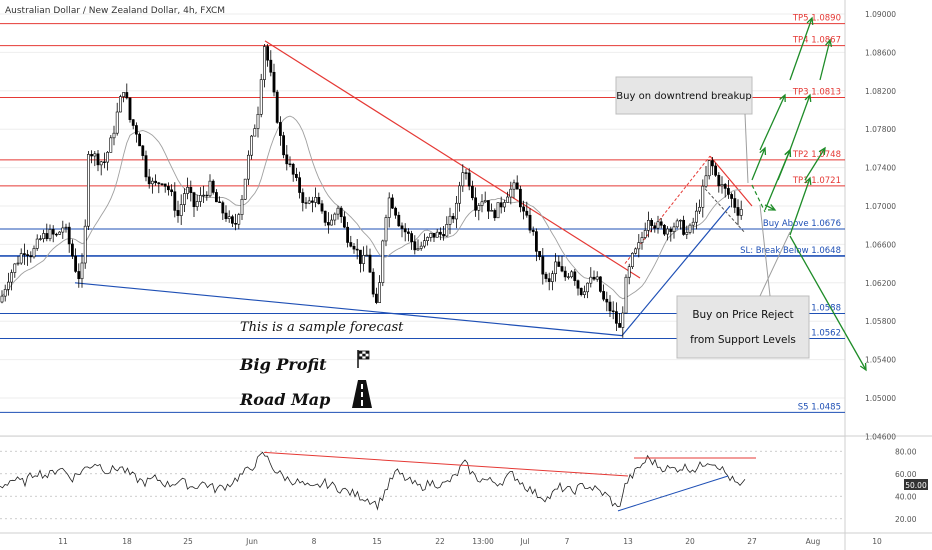 The height and width of the screenshot is (550, 932). What do you see at coordinates (470, 541) in the screenshot?
I see `time-axis: 11 18 25 Jun 8 15 22 13:00 Jul 7 13 20 27 Aug 10` at bounding box center [470, 541].